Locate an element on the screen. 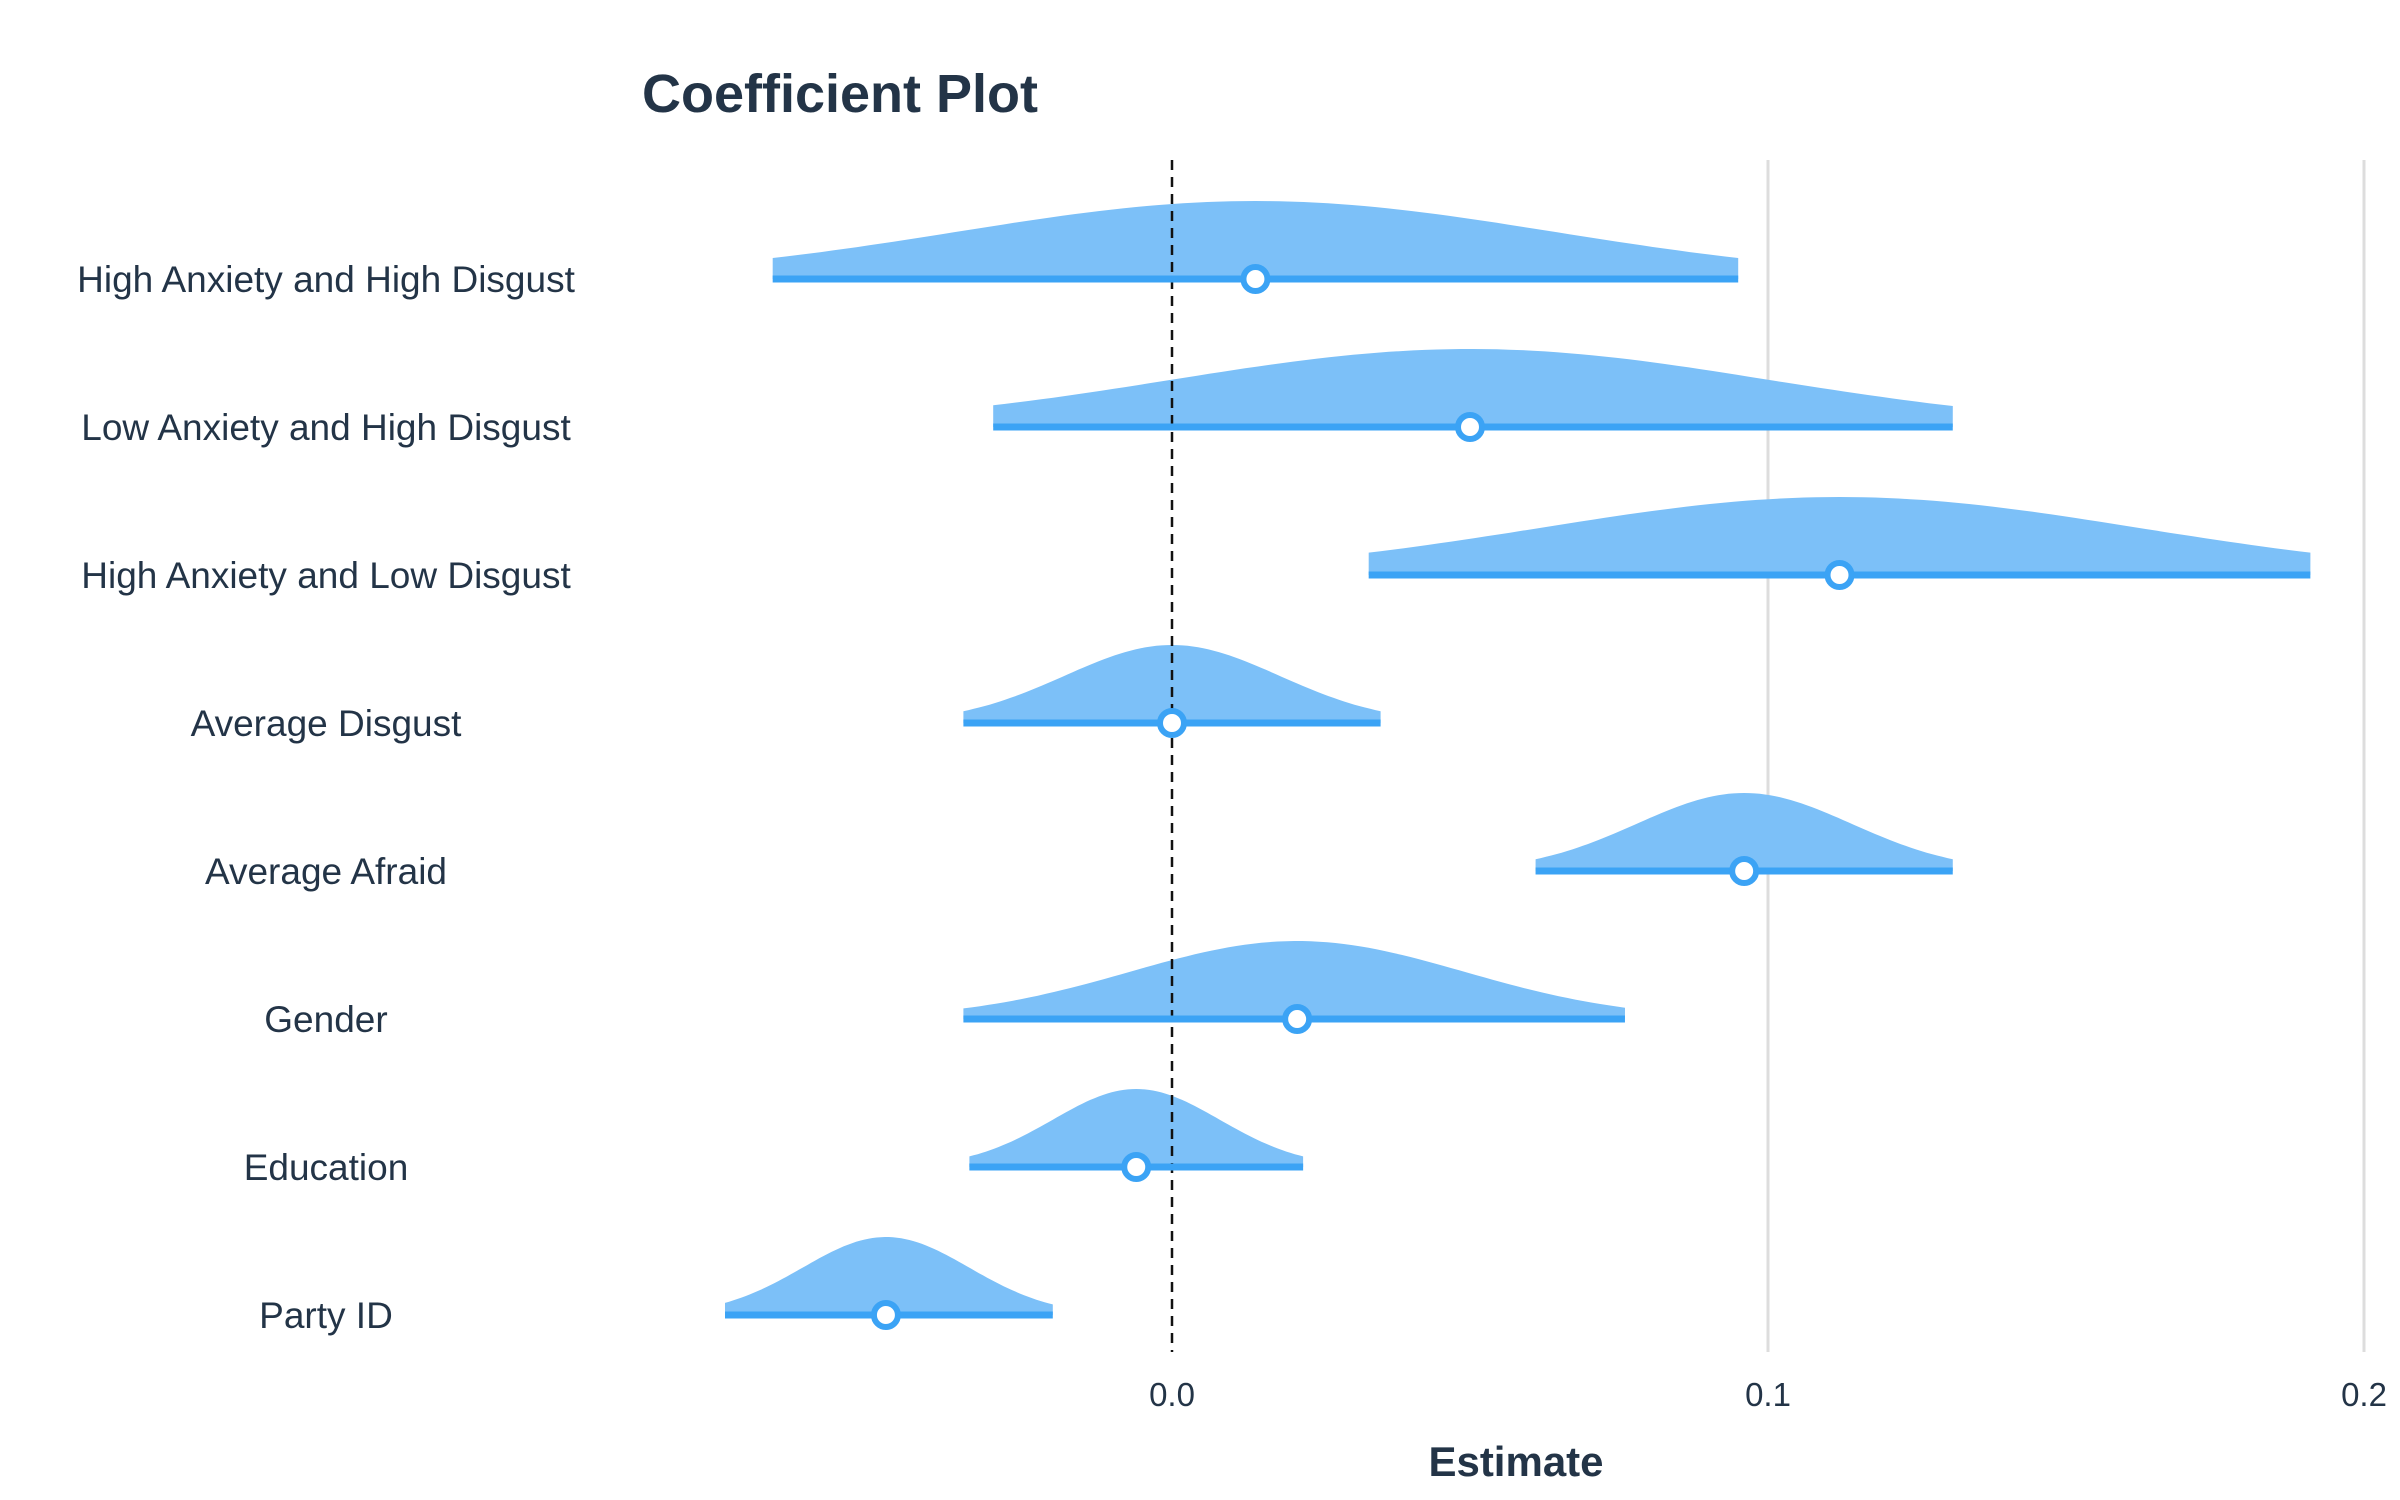  x-tick-label-0: 0.0 is located at coordinates (1172, 1394).